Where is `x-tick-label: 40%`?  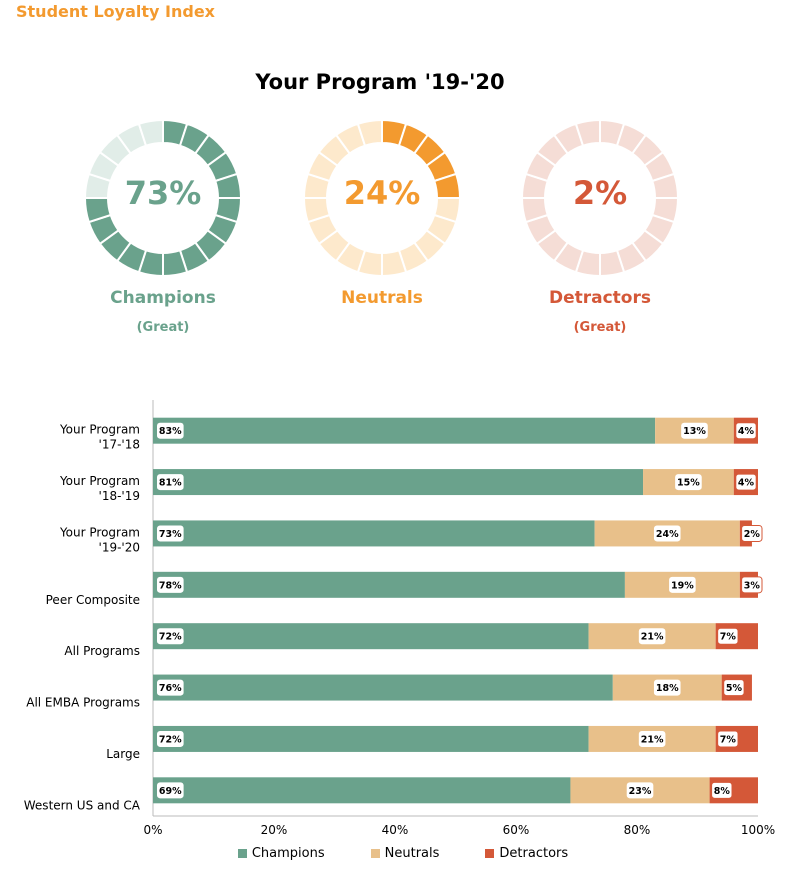 x-tick-label: 40% is located at coordinates (395, 830).